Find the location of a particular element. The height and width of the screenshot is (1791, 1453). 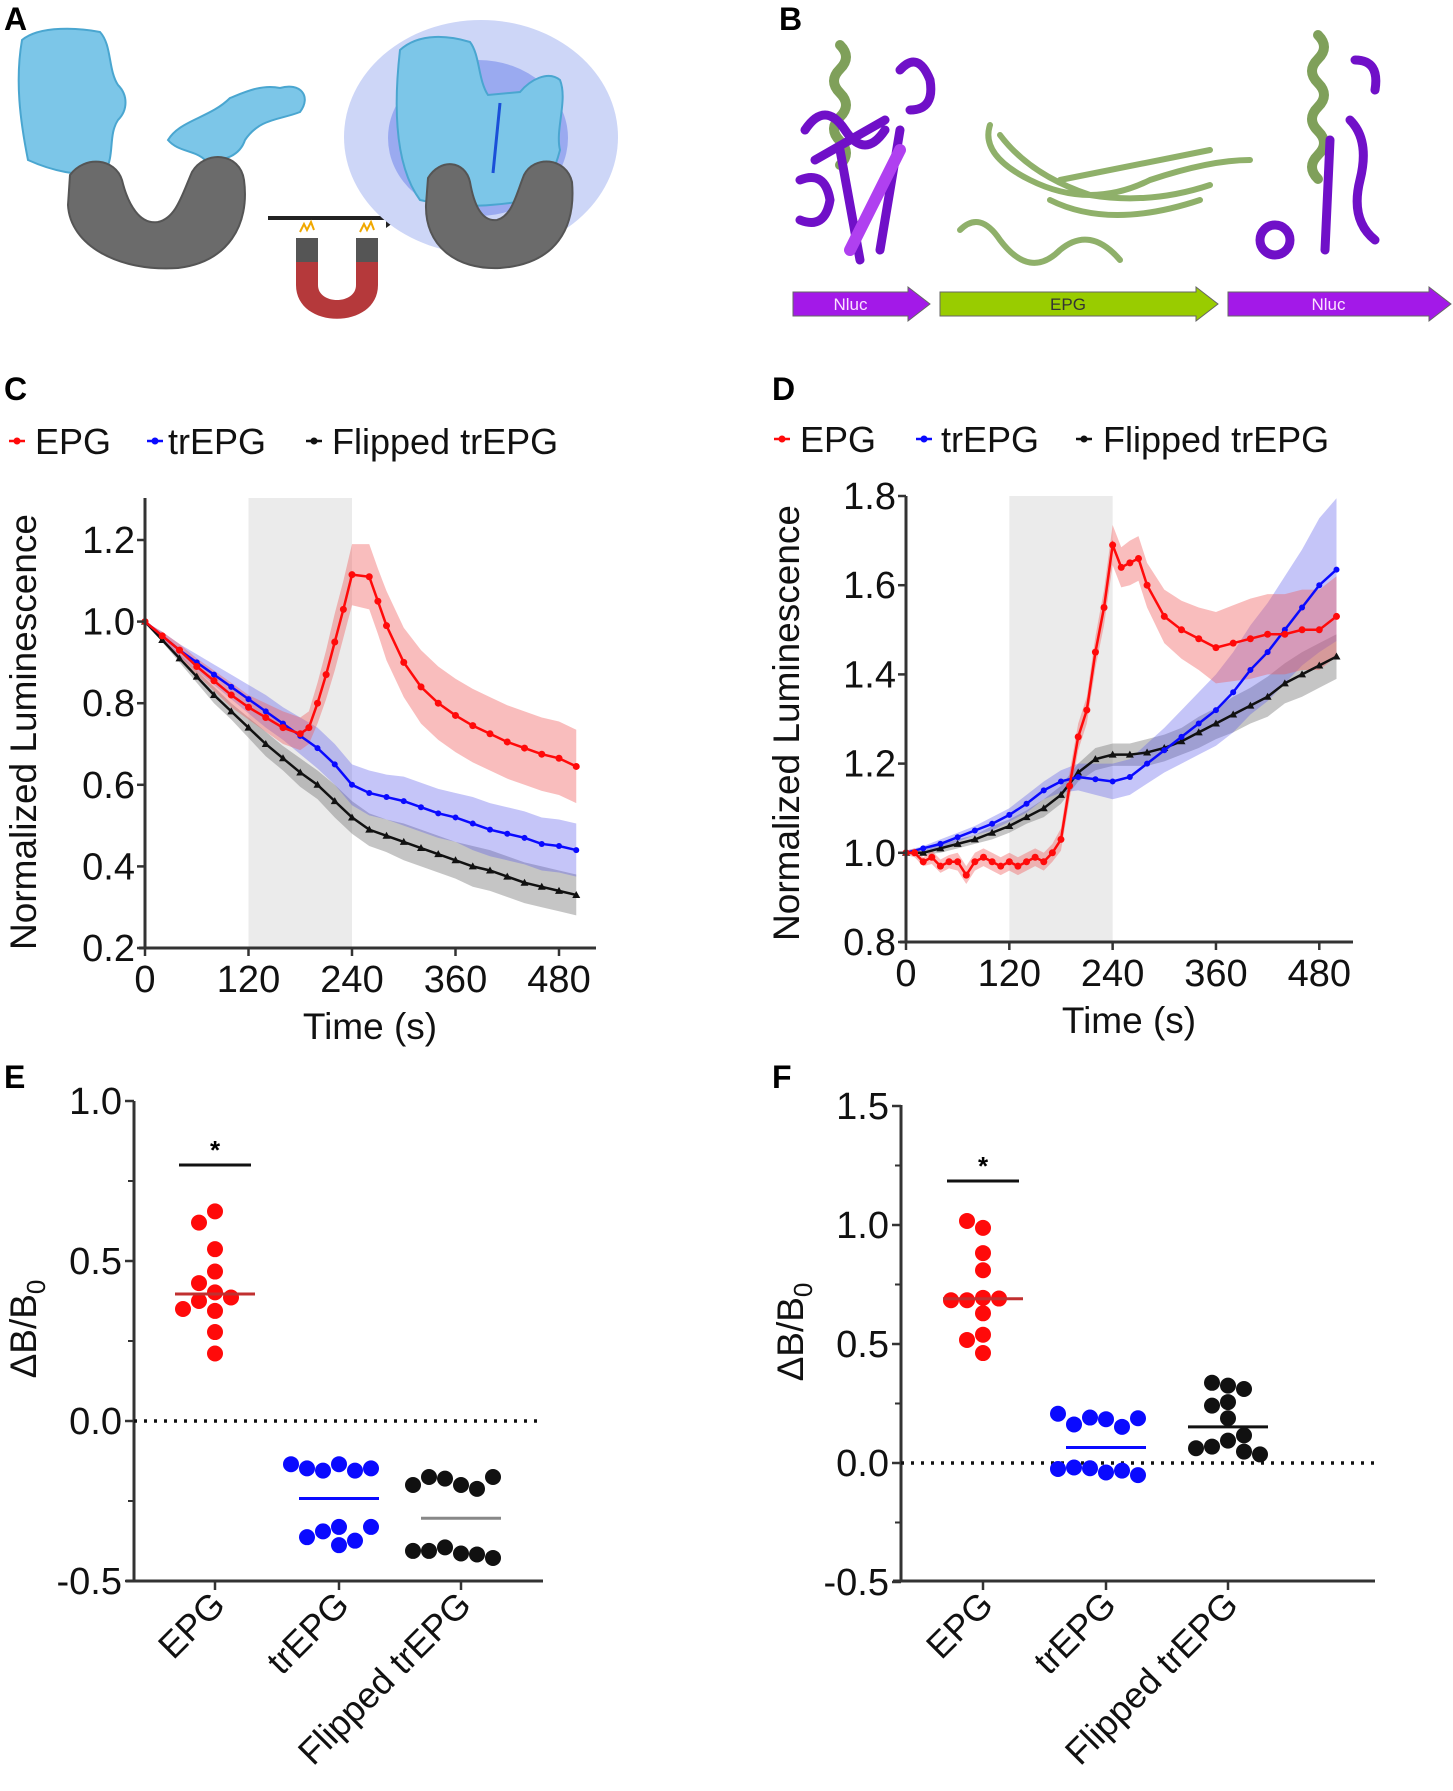

panel-letter-f: F is located at coordinates (782, 1077).